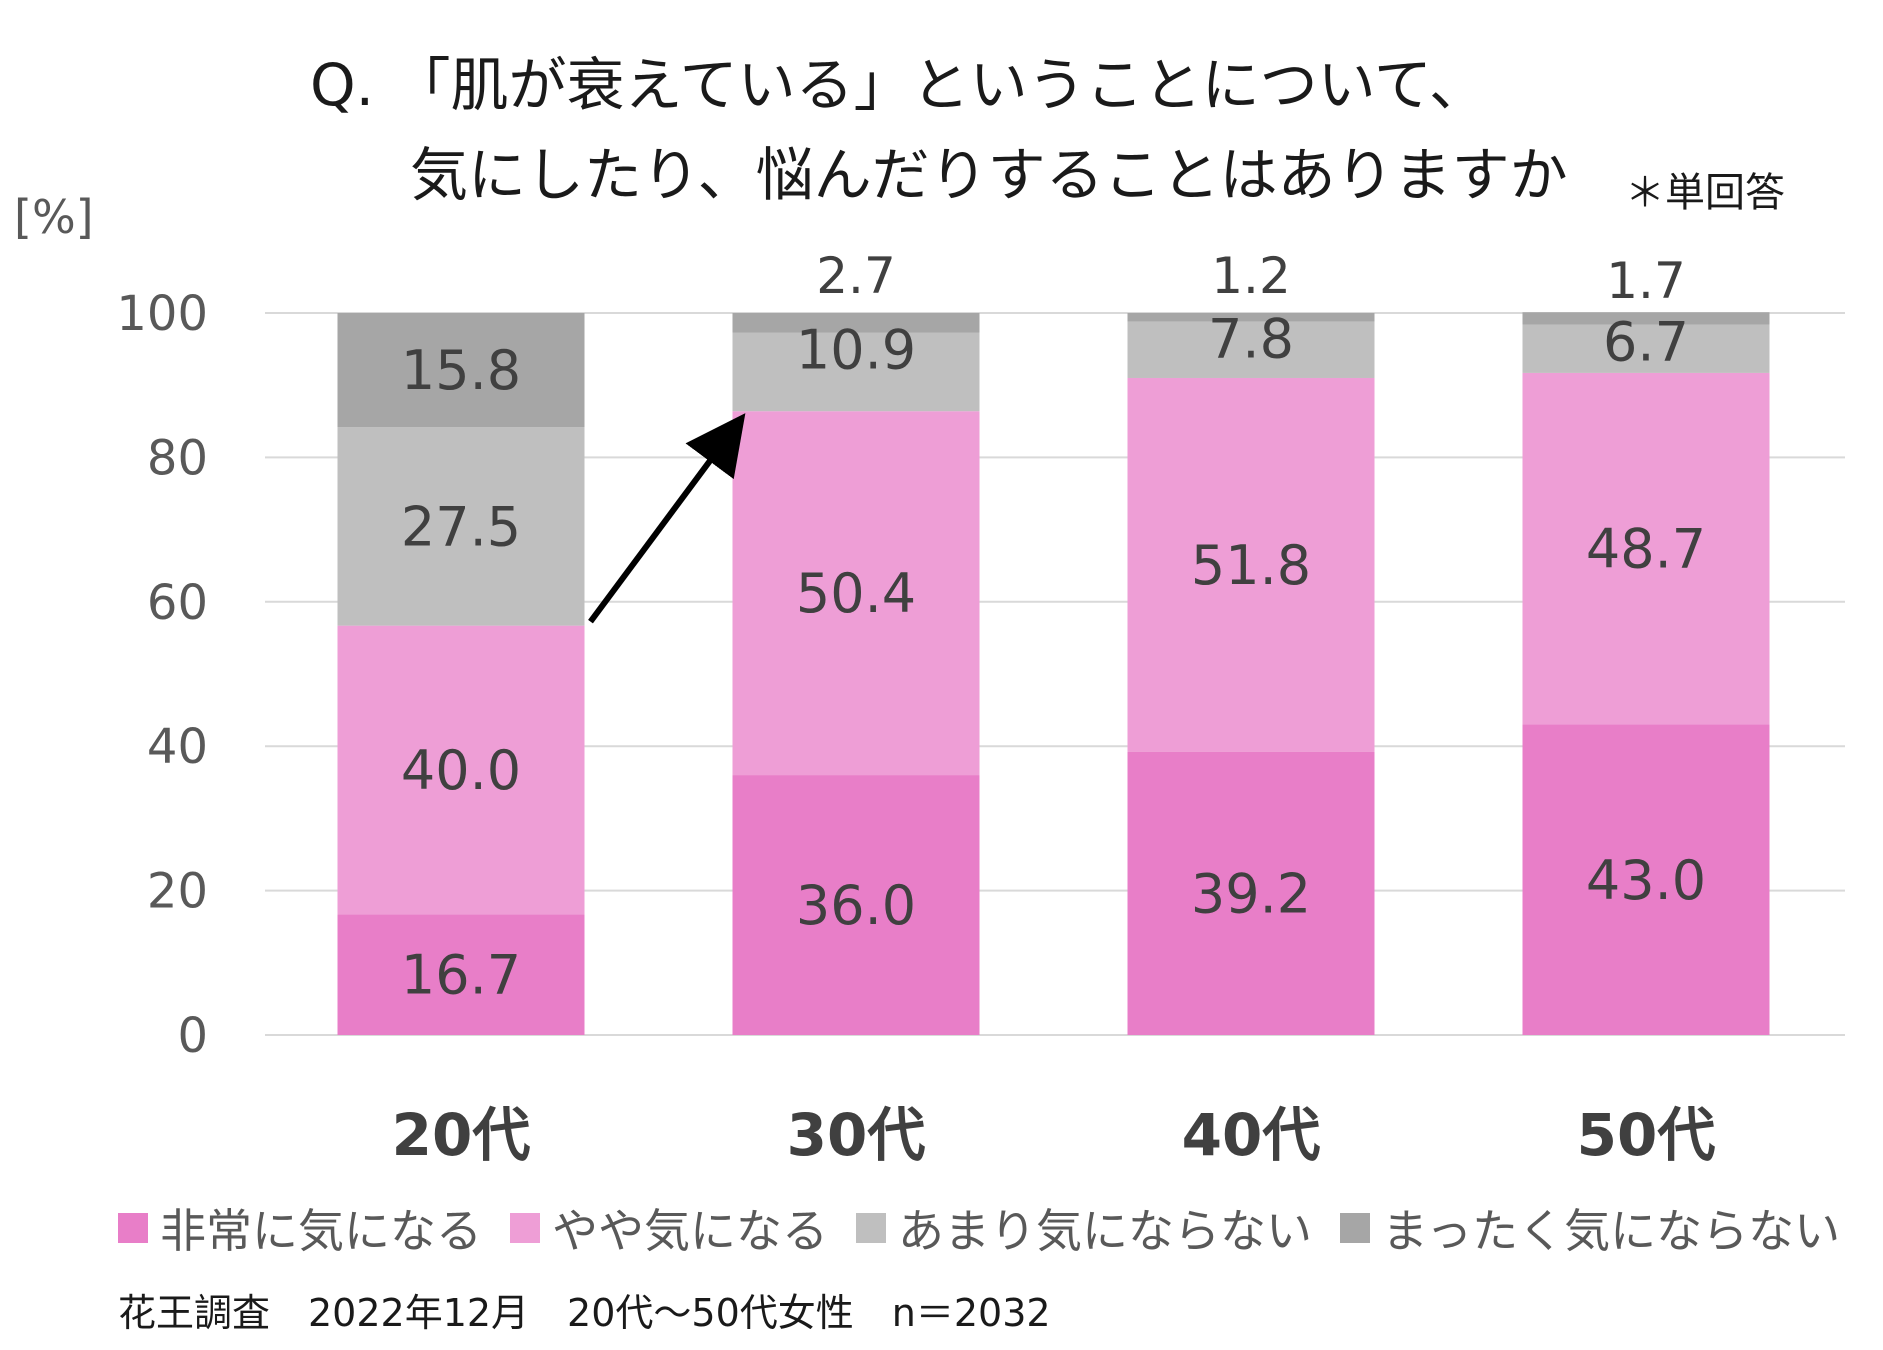 The height and width of the screenshot is (1350, 1883). I want to click on category-label: 50代, so click(1646, 1135).